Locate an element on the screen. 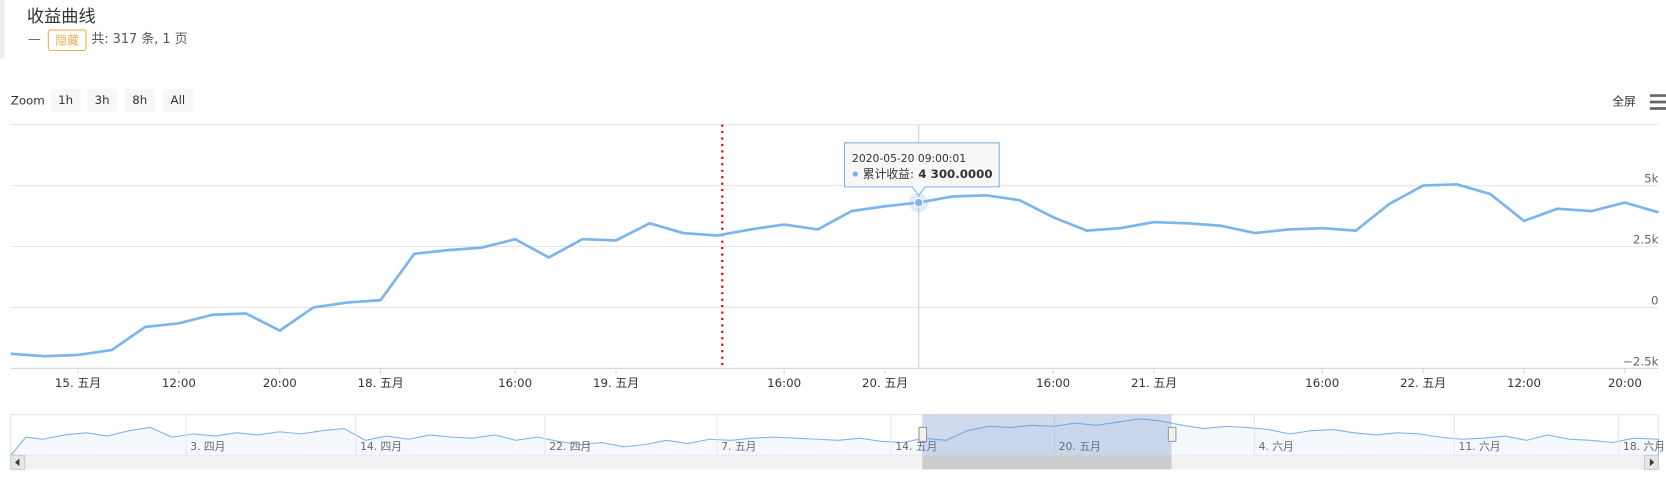 The image size is (1666, 483). navigator-series is located at coordinates (835, 437).